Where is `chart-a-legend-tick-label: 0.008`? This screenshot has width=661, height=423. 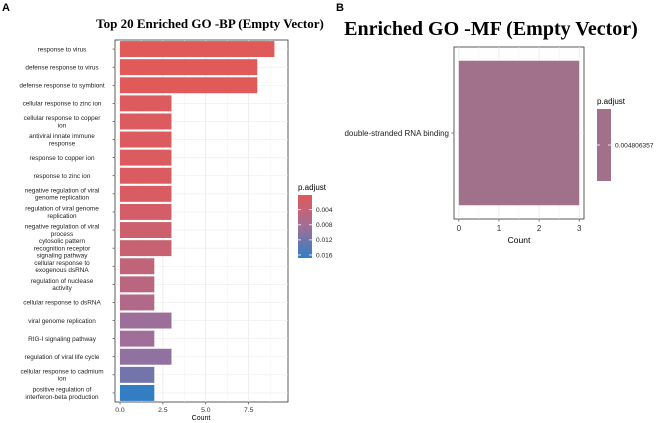
chart-a-legend-tick-label: 0.008 is located at coordinates (324, 225).